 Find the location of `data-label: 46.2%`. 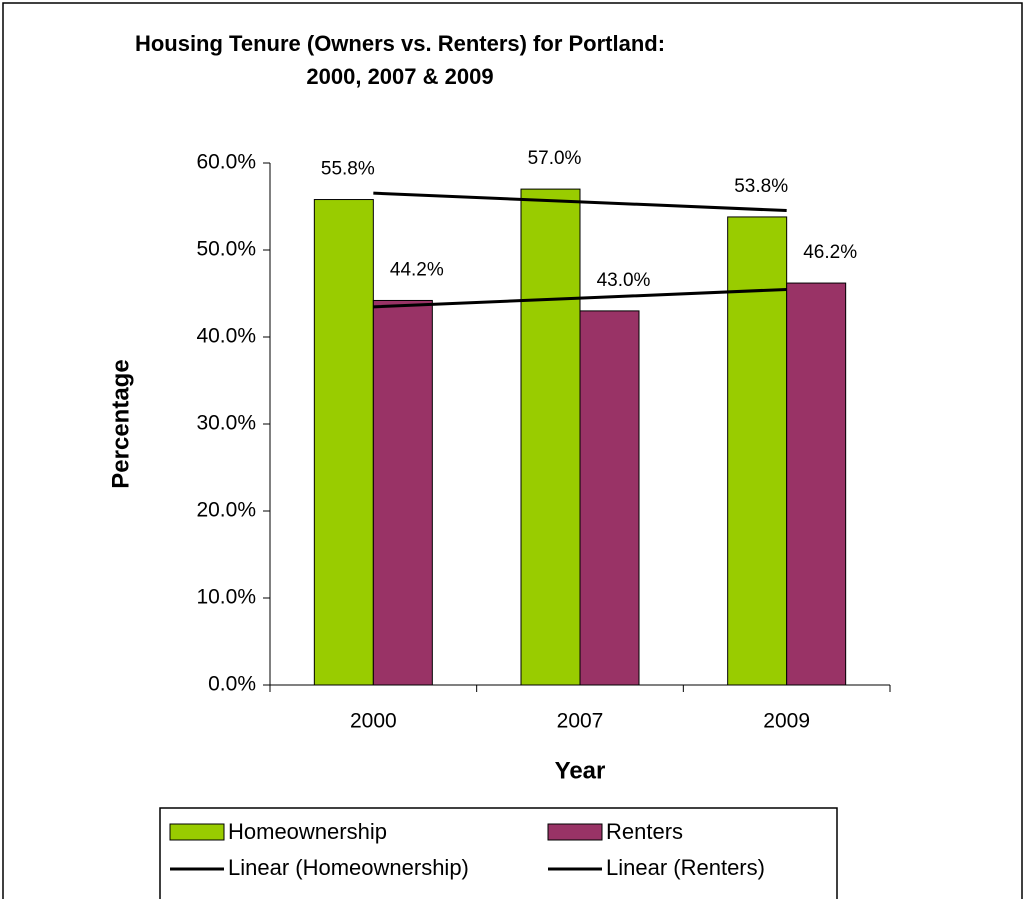

data-label: 46.2% is located at coordinates (830, 252).